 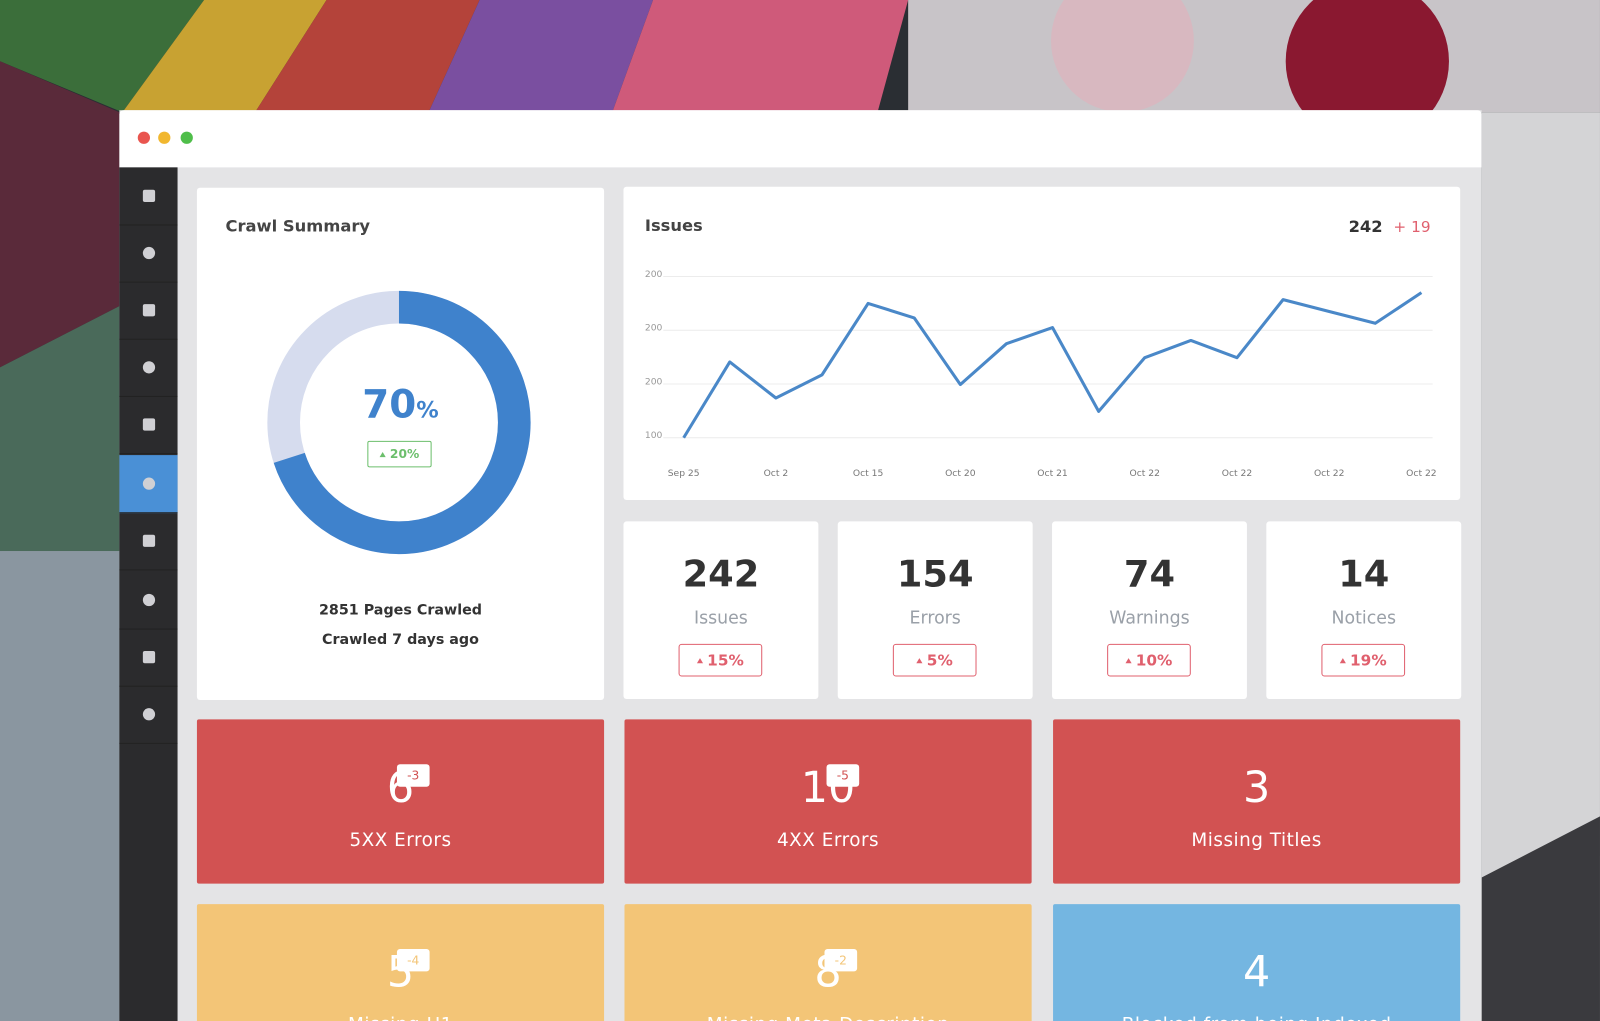 What do you see at coordinates (960, 473) in the screenshot?
I see `x-tick-label: Oct 20` at bounding box center [960, 473].